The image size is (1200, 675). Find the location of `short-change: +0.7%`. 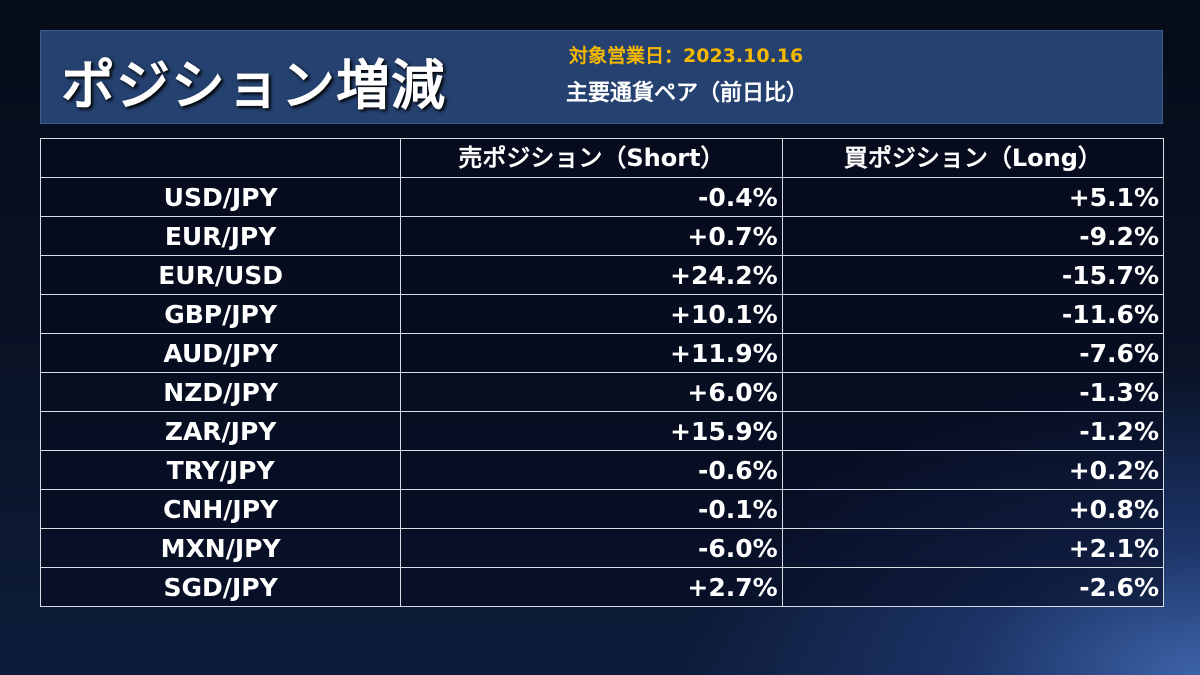

short-change: +0.7% is located at coordinates (591, 236).